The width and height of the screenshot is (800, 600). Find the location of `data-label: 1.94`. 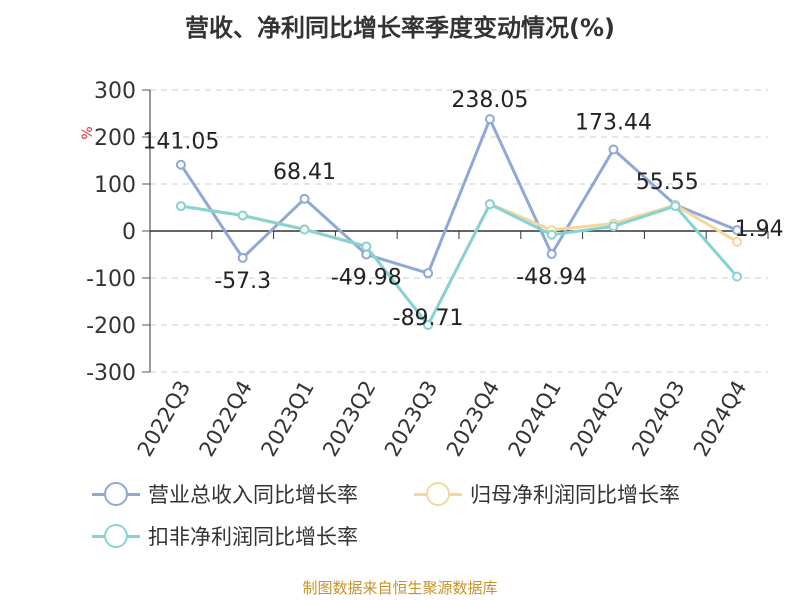

data-label: 1.94 is located at coordinates (759, 229).